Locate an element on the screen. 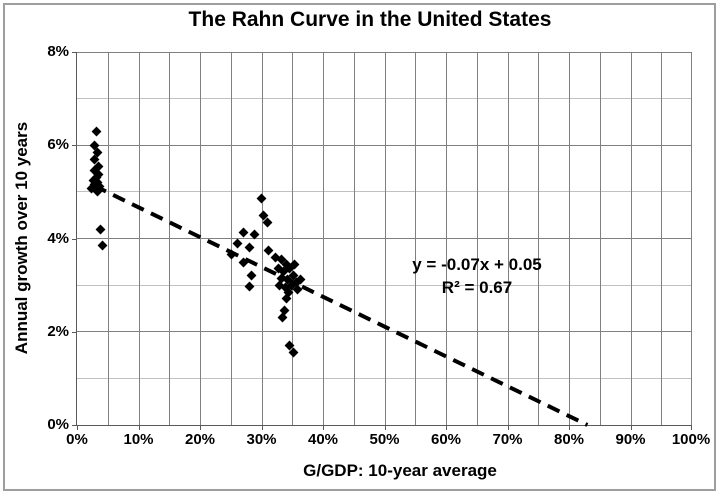 This screenshot has height=502, width=719. x-tick-label: 90% is located at coordinates (630, 439).